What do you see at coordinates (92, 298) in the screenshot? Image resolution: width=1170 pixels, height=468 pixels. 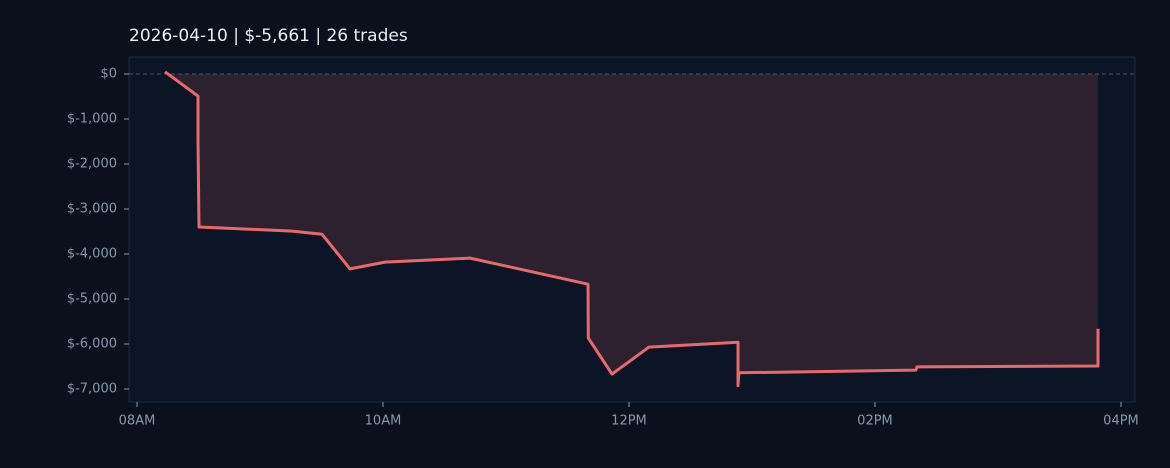 I see `y-tick-label: $-5,000` at bounding box center [92, 298].